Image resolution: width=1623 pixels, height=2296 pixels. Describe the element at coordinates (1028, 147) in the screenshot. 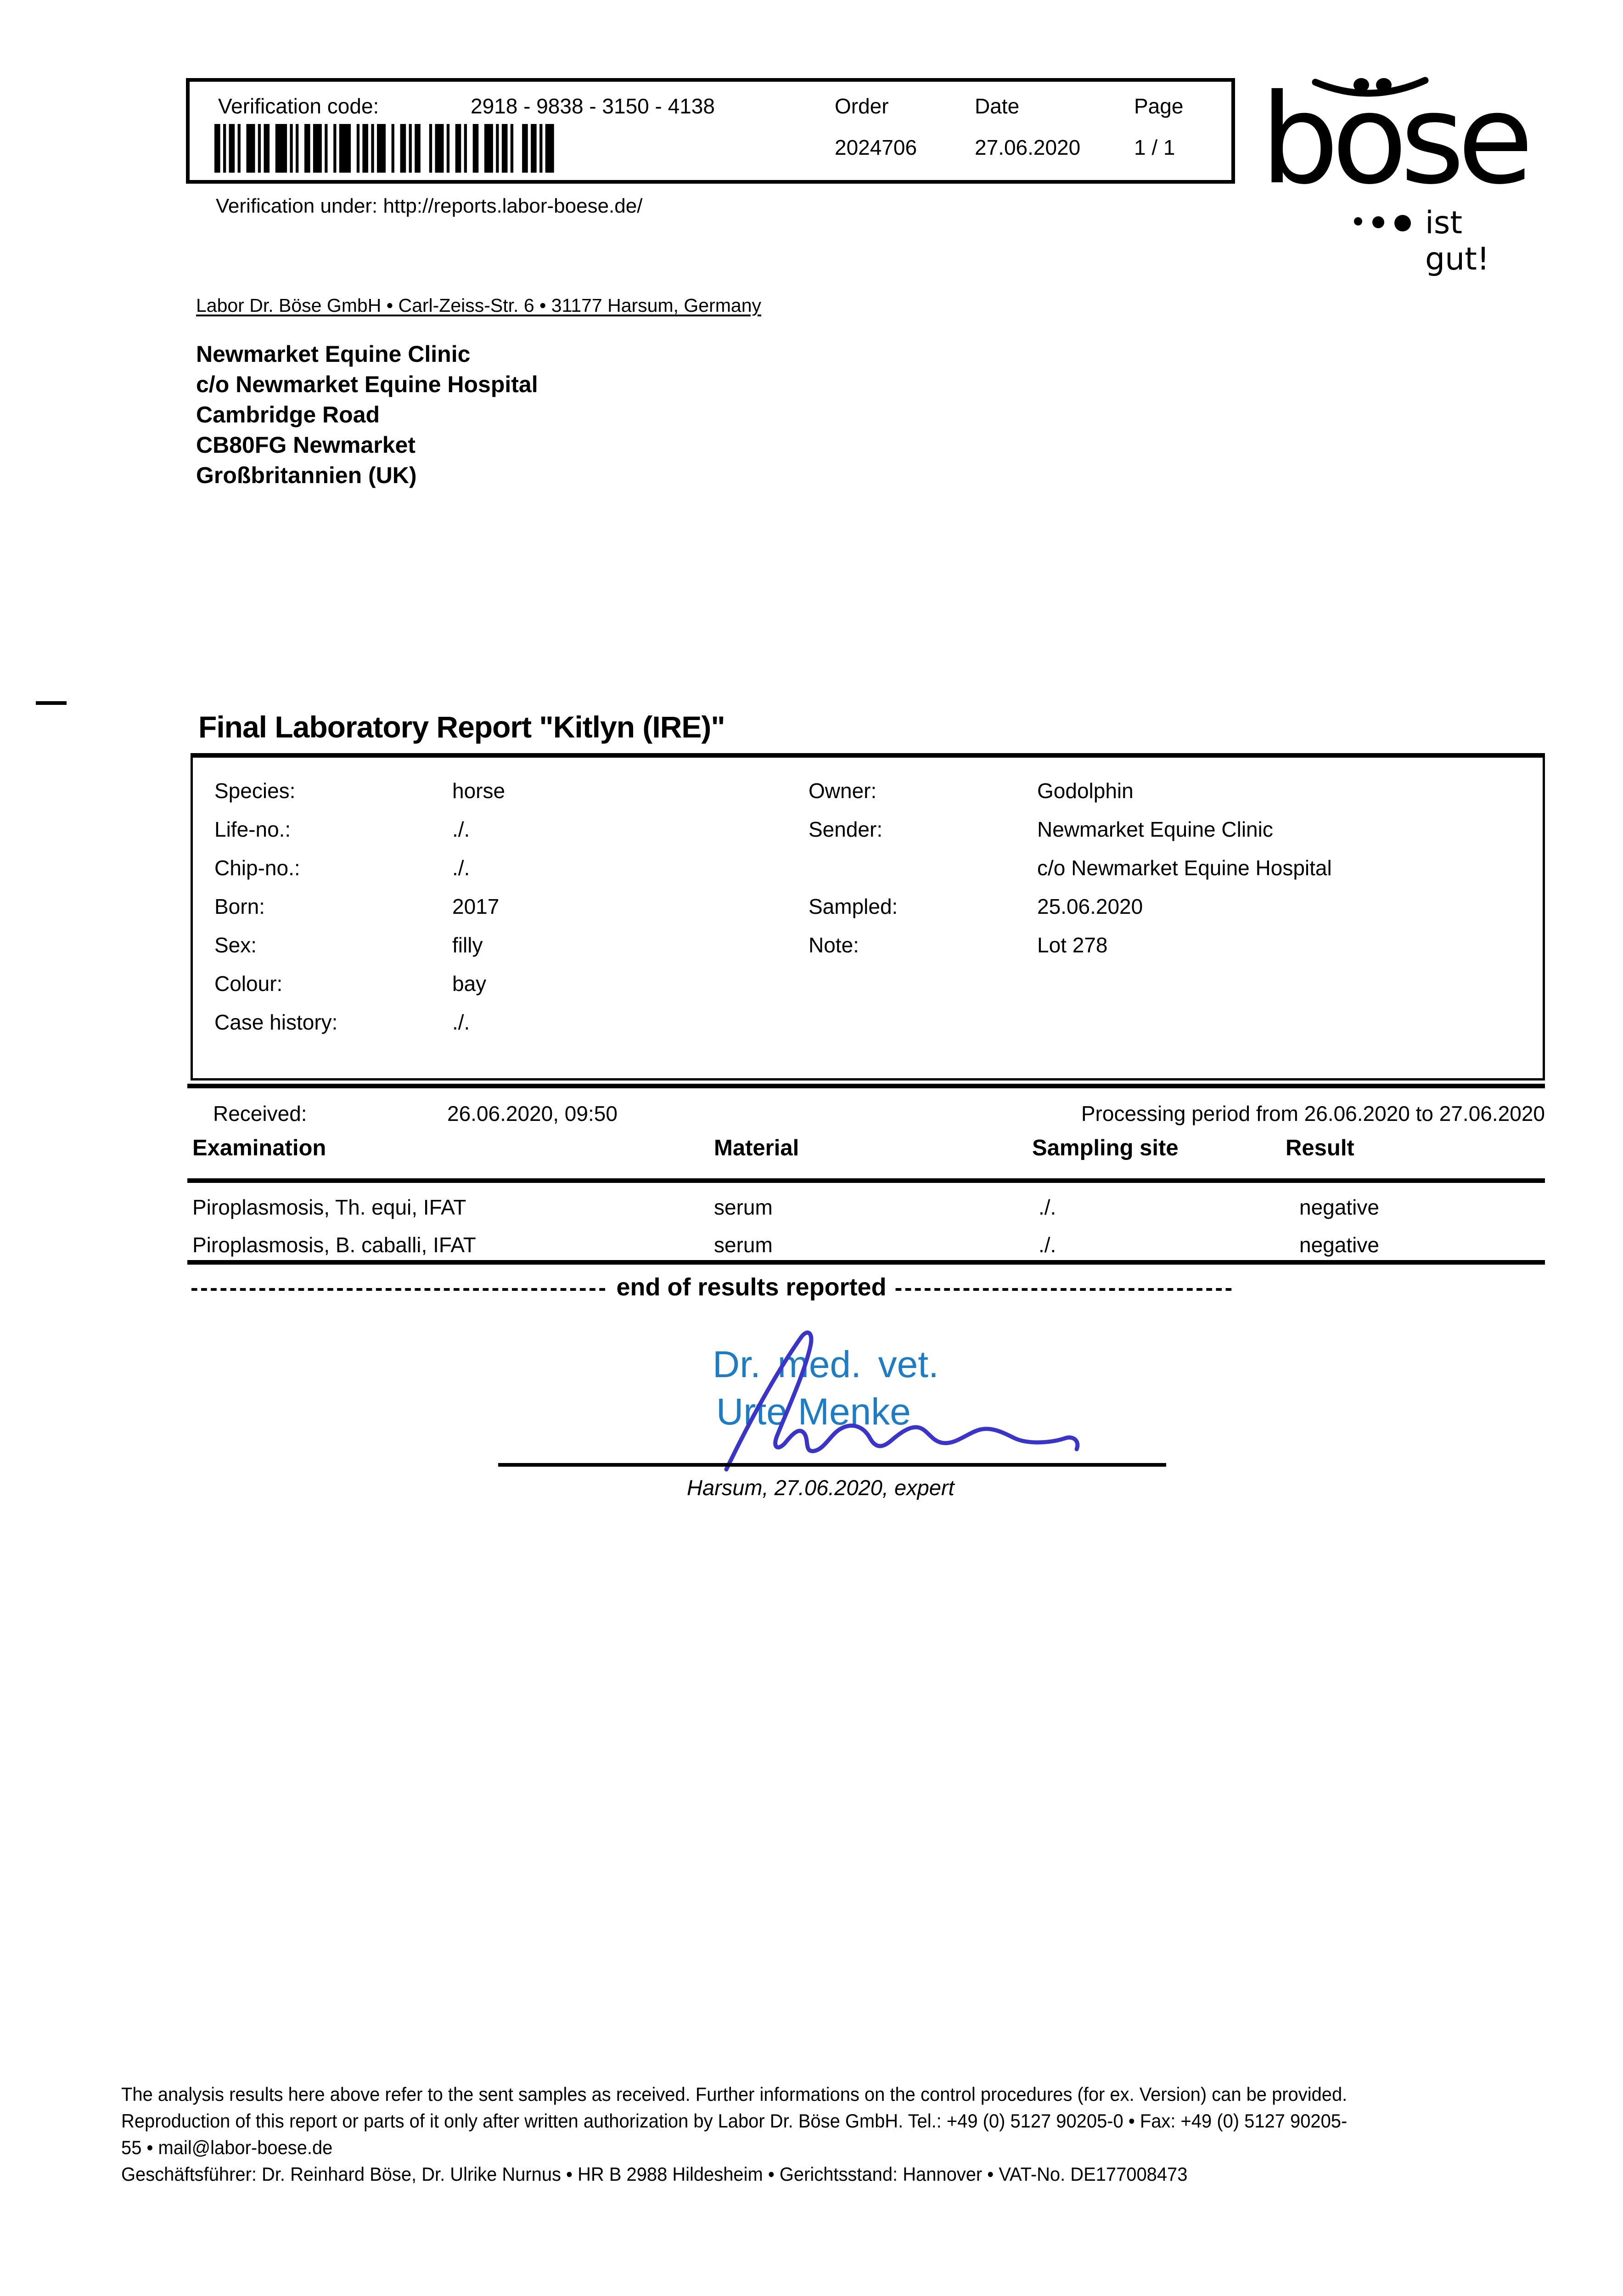

I see `date-value: 27.06.2020` at that location.